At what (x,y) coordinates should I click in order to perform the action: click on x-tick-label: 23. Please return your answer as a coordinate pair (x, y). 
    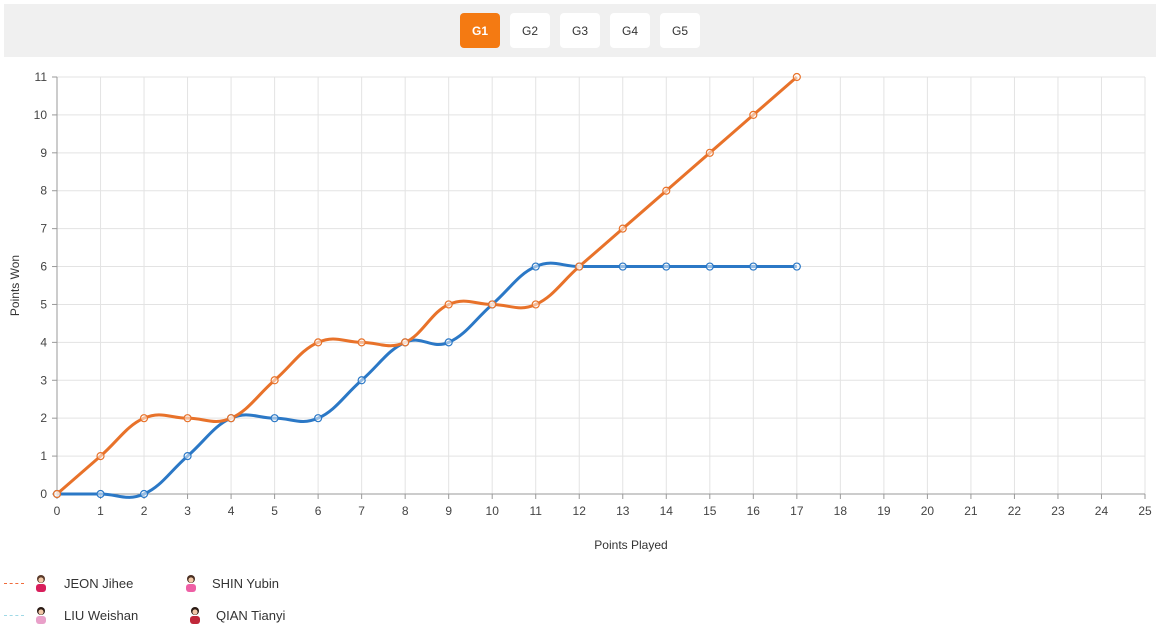
    Looking at the image, I should click on (1058, 511).